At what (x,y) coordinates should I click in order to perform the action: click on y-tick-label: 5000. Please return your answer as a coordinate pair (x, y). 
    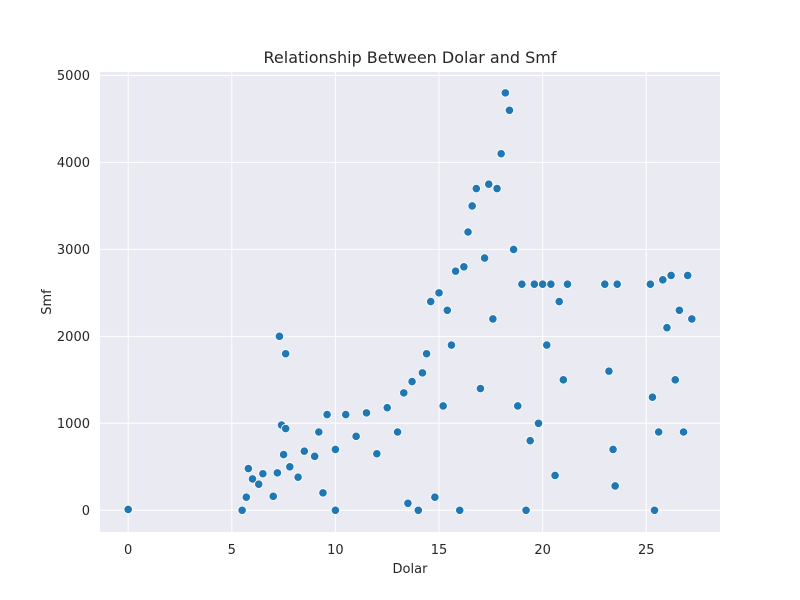
    Looking at the image, I should click on (73, 76).